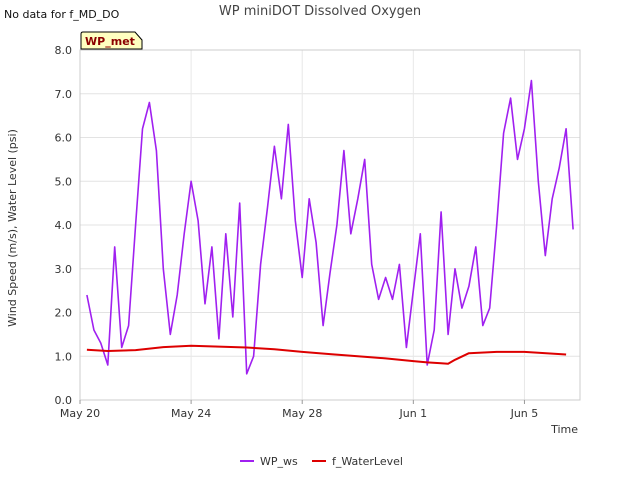 The image size is (640, 484). What do you see at coordinates (326, 354) in the screenshot?
I see `series-line-f-waterlevel` at bounding box center [326, 354].